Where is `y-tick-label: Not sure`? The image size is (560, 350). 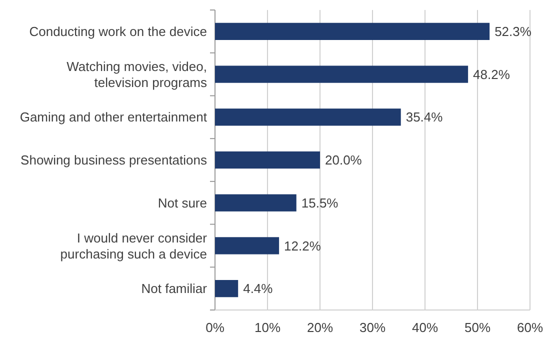
y-tick-label: Not sure is located at coordinates (182, 202).